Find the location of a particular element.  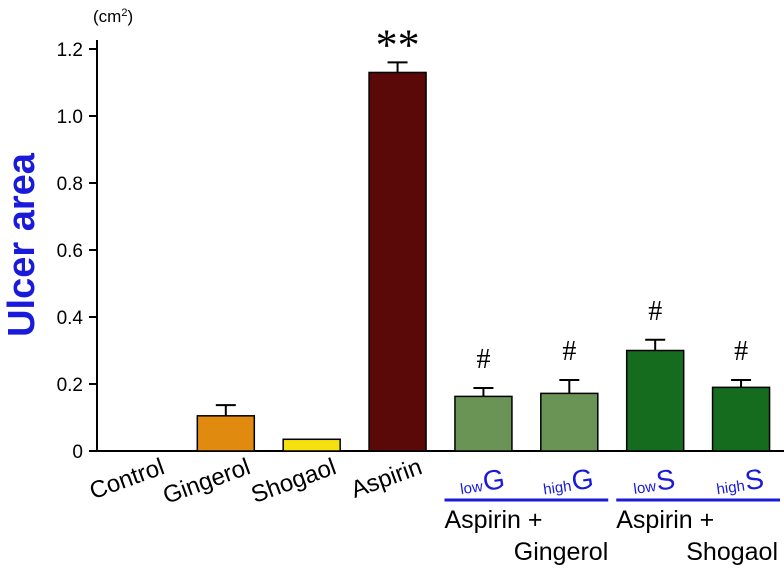

y-tick-label: 0.8 is located at coordinates (70, 184).